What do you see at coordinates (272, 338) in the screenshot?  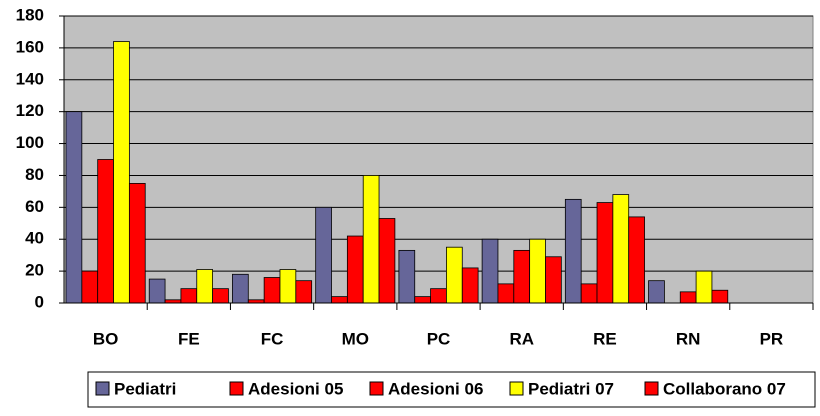 I see `x-tick-label: FC` at bounding box center [272, 338].